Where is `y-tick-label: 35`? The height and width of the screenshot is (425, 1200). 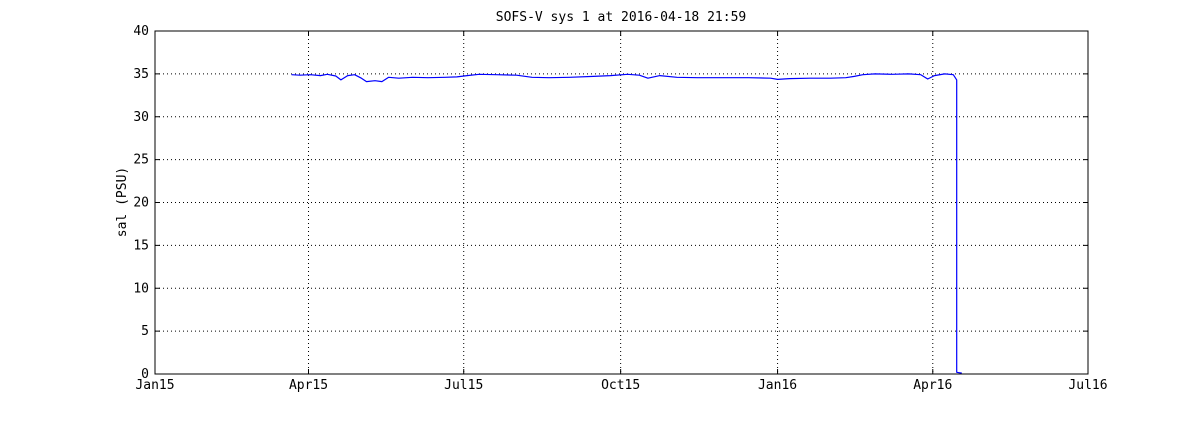 y-tick-label: 35 is located at coordinates (141, 74).